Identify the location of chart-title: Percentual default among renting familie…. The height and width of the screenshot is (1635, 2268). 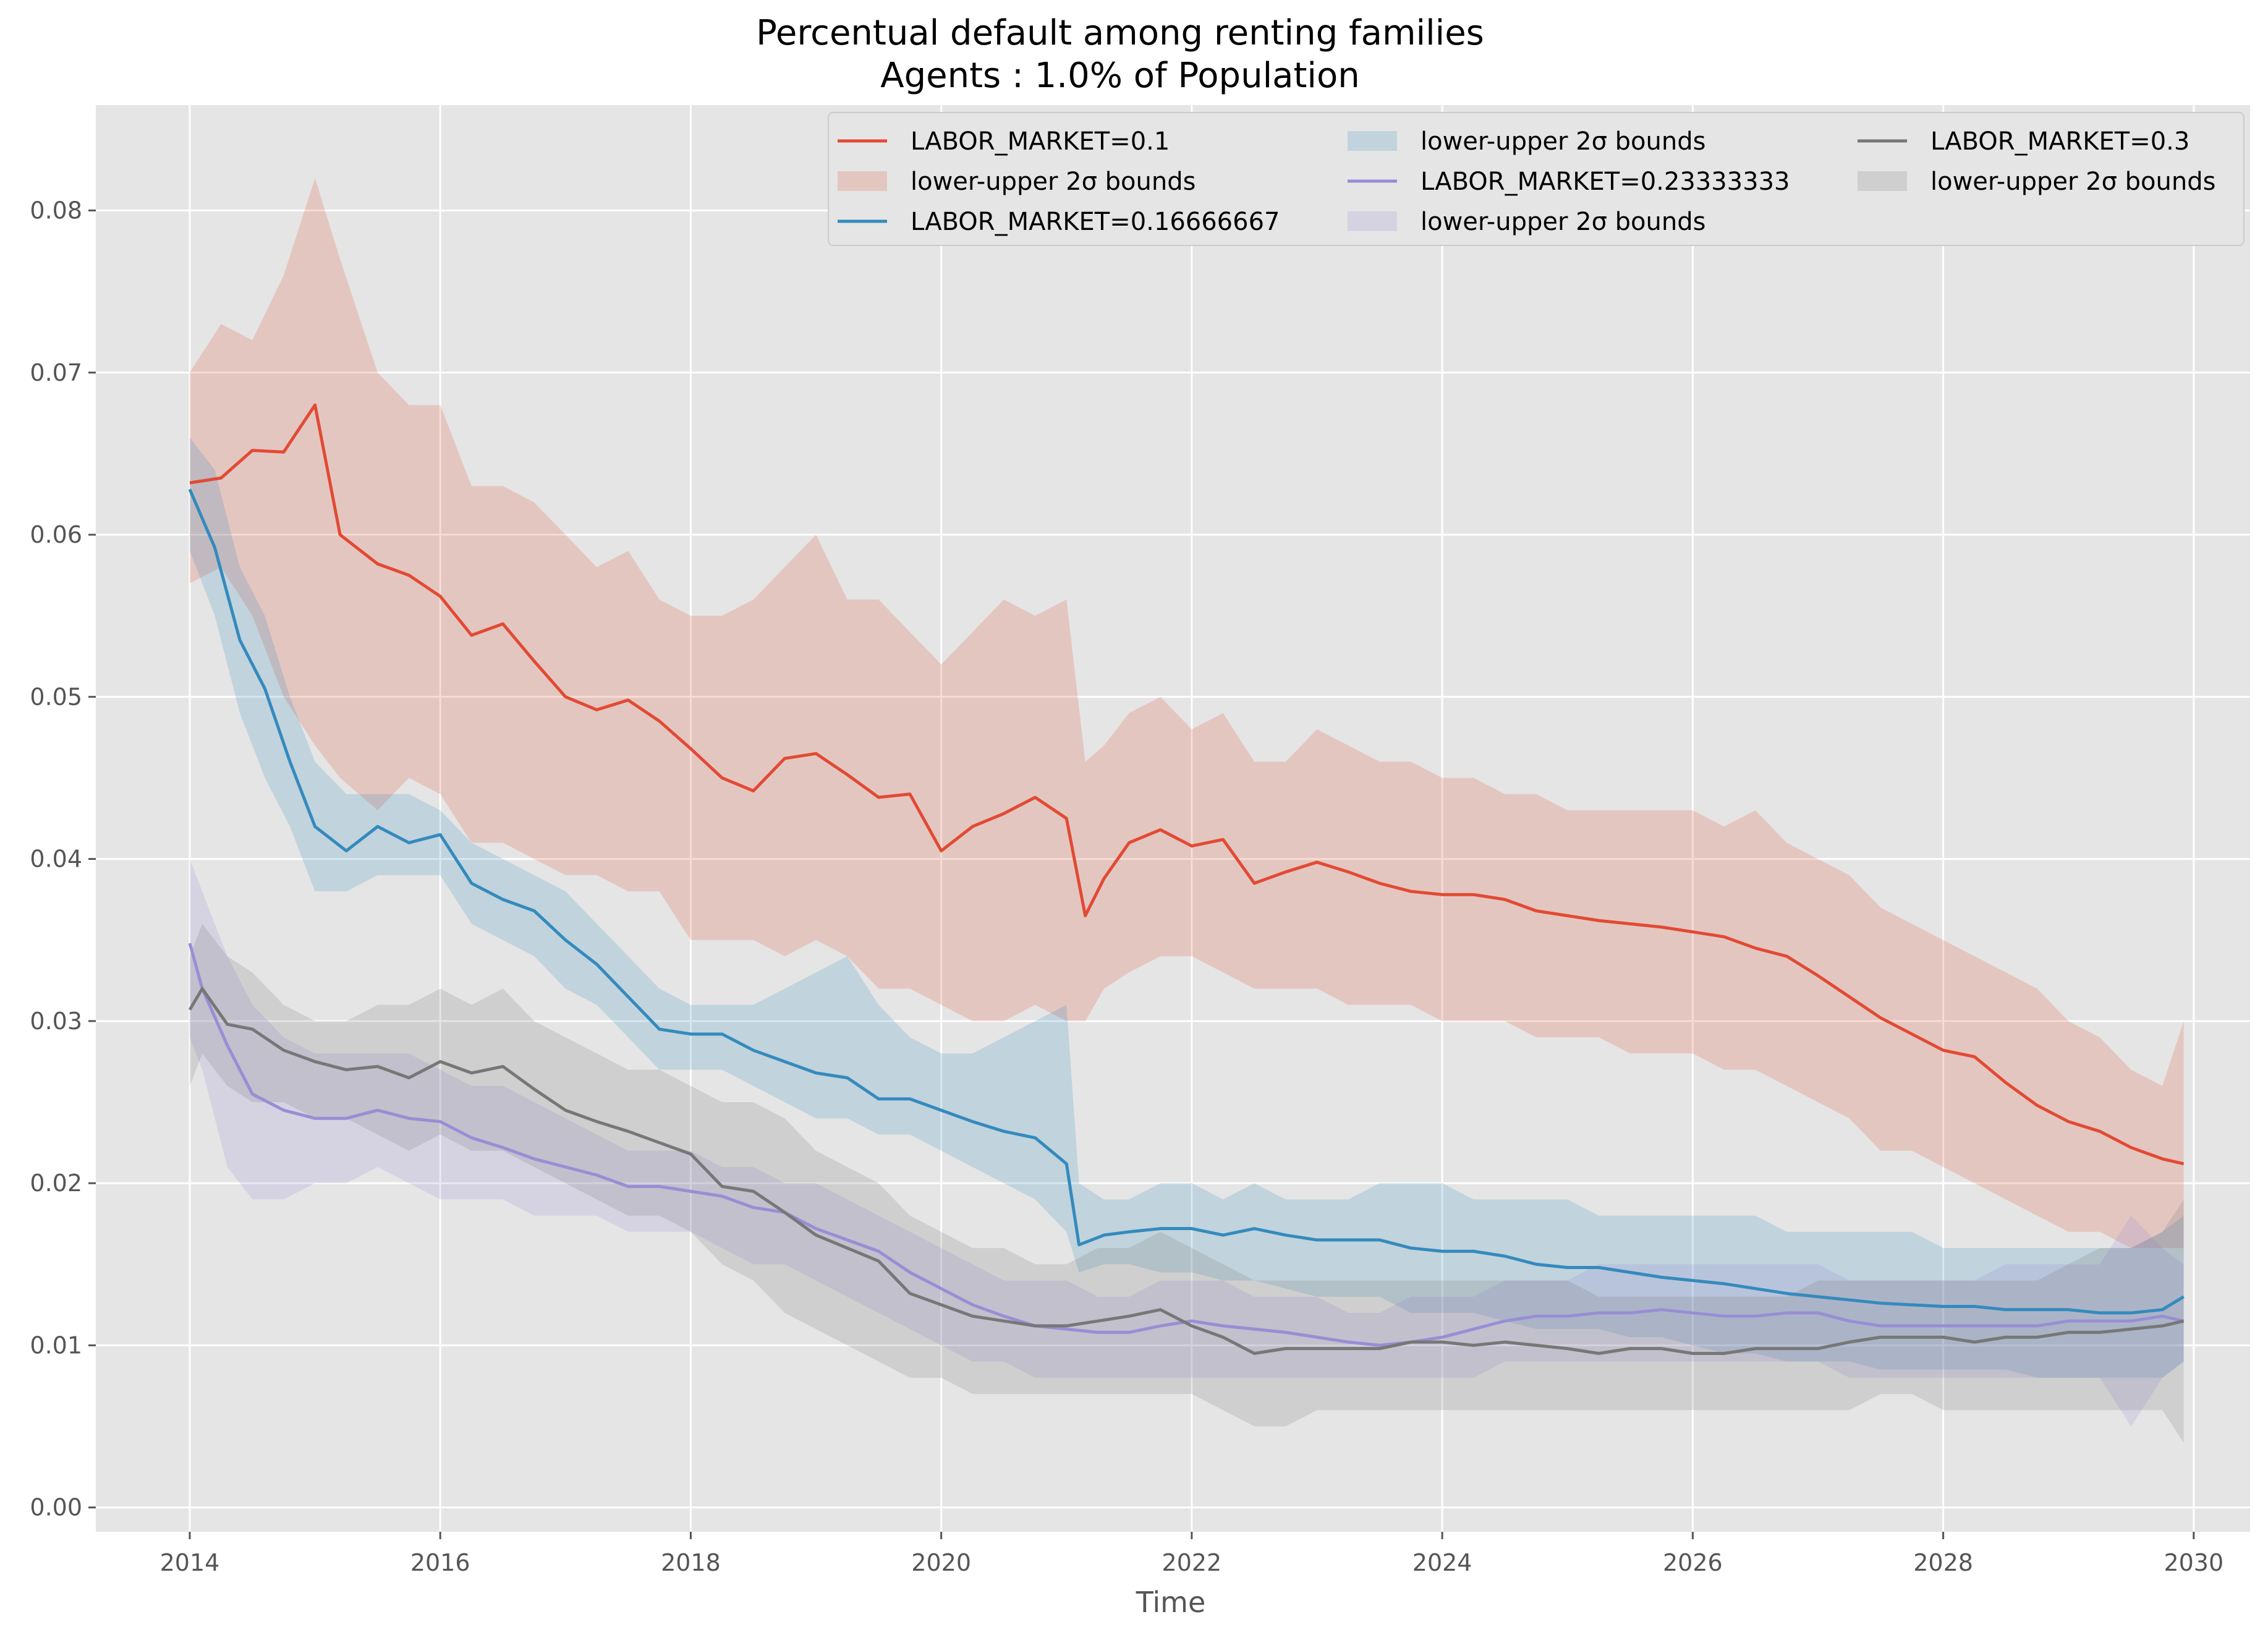
(1120, 33).